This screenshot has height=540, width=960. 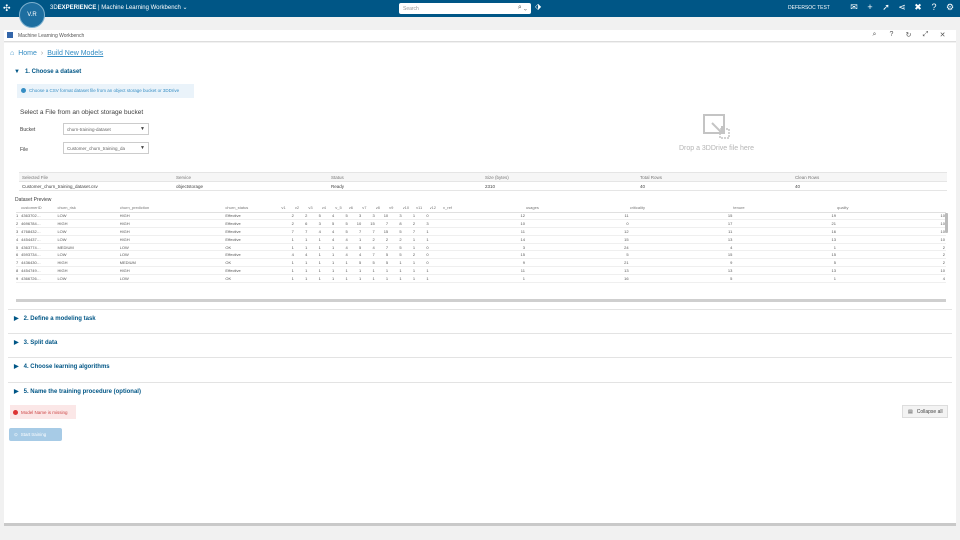 I want to click on column-header: customerID, so click(x=39, y=208).